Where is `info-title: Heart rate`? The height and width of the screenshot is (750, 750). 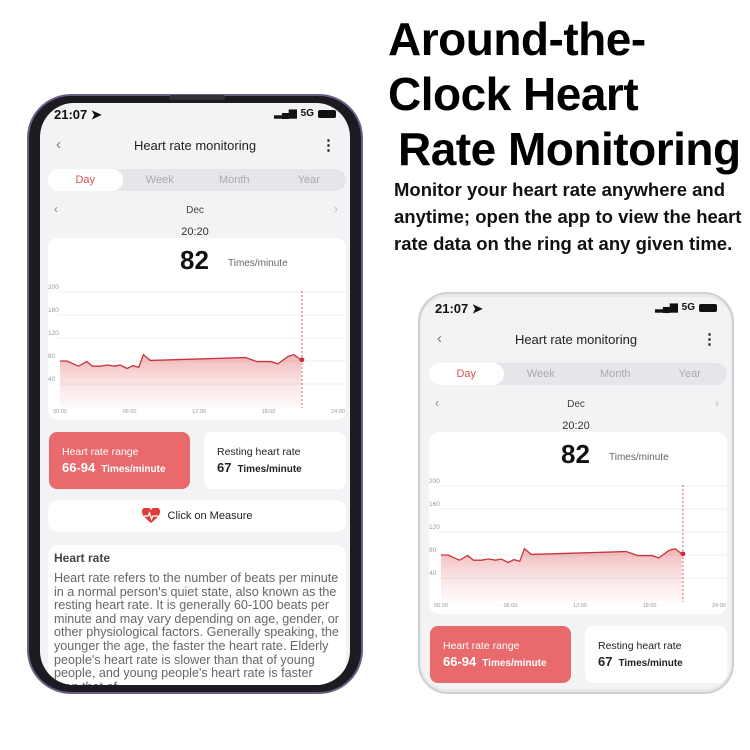
info-title: Heart rate is located at coordinates (82, 558).